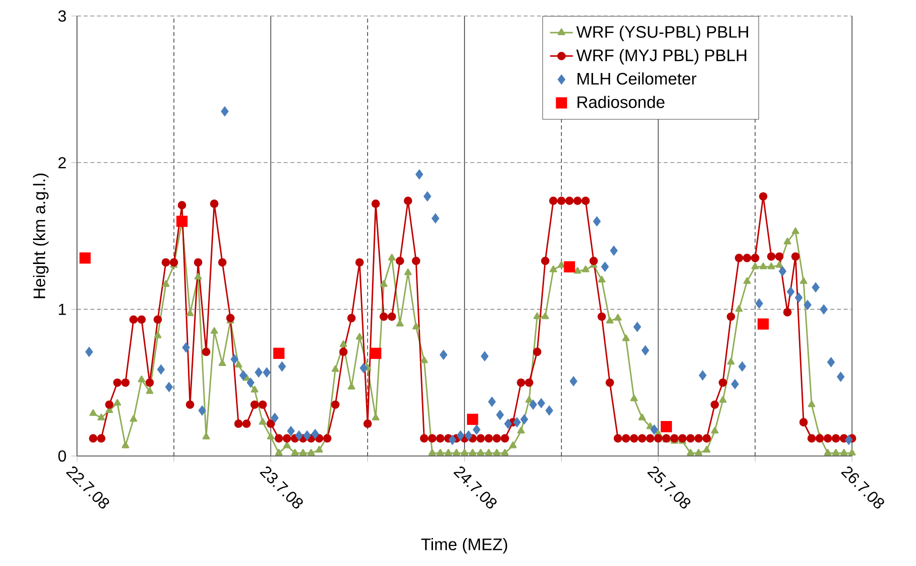  I want to click on legend-label: Radiosonde, so click(621, 102).